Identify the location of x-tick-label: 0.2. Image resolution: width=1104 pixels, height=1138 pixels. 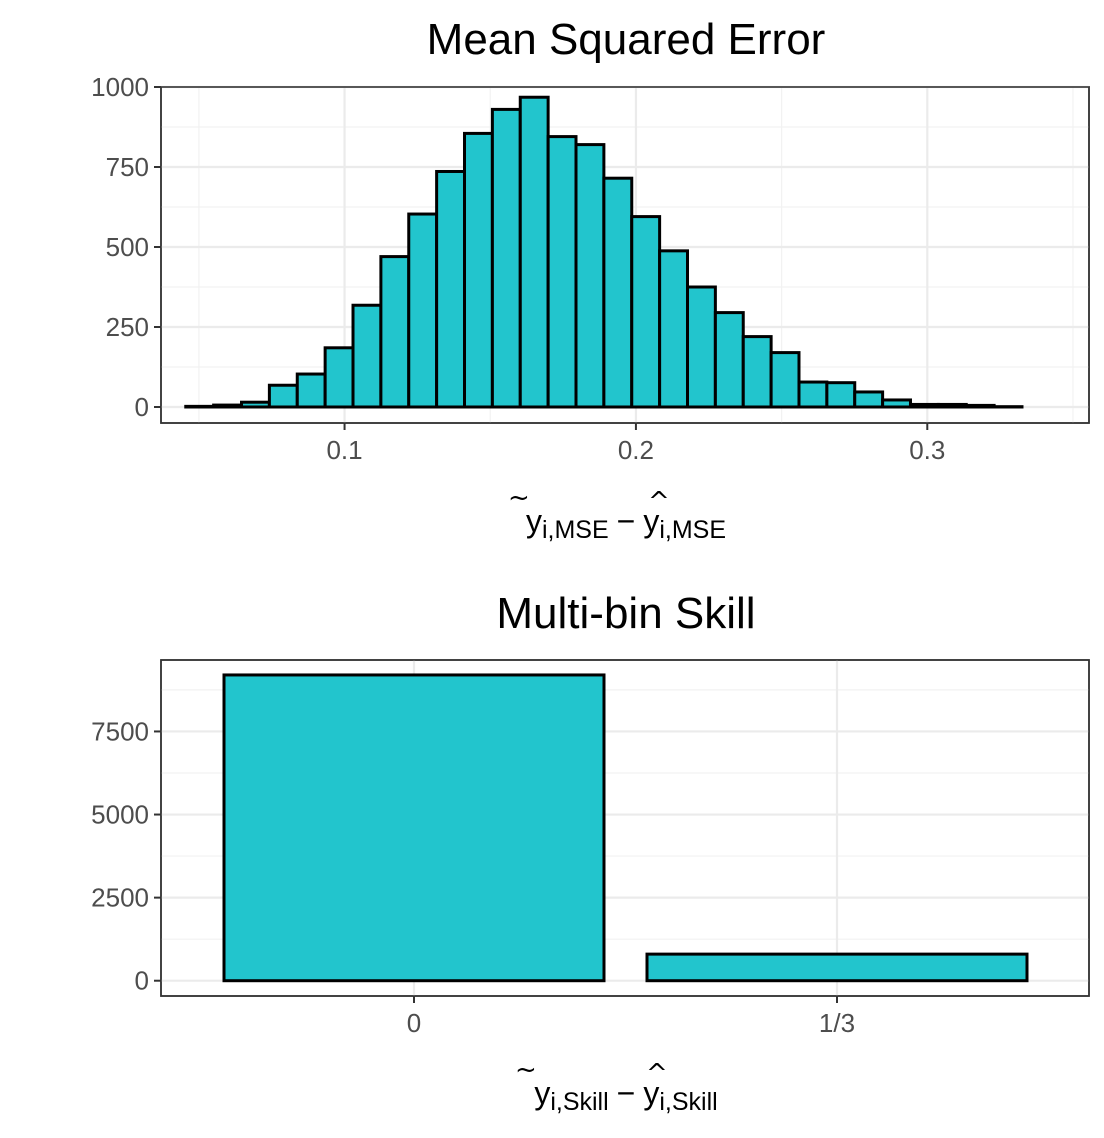
(636, 450).